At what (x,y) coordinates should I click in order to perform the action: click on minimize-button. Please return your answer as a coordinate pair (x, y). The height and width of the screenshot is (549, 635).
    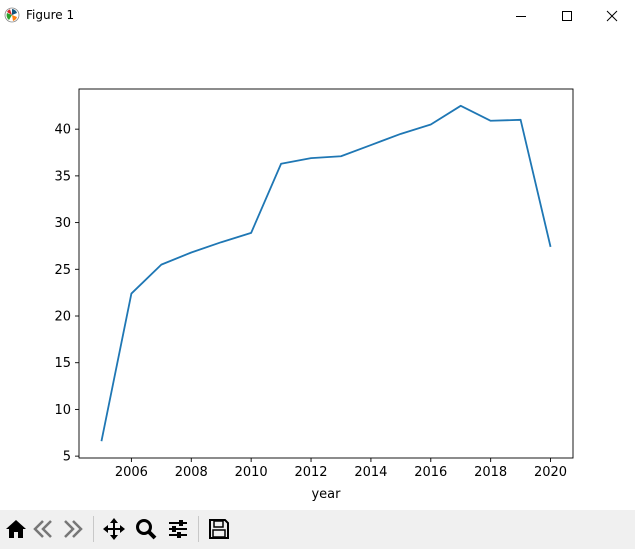
    Looking at the image, I should click on (521, 15).